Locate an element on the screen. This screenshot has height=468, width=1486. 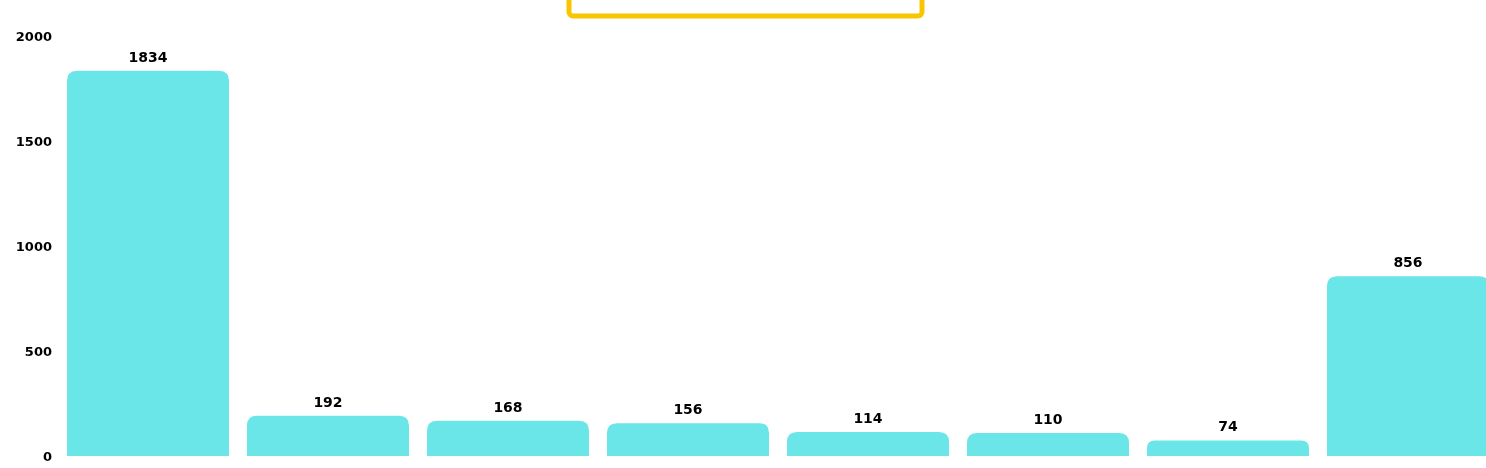
data-label: 856 is located at coordinates (1408, 262).